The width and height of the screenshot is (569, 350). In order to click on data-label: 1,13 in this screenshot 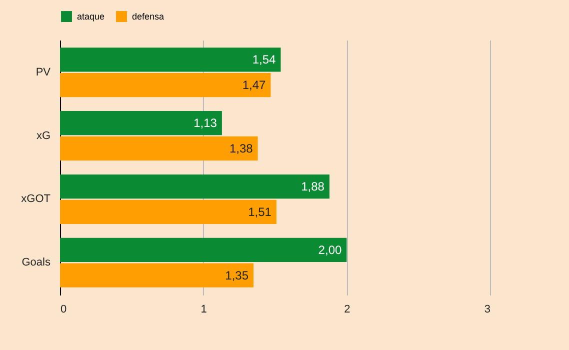, I will do `click(206, 123)`.